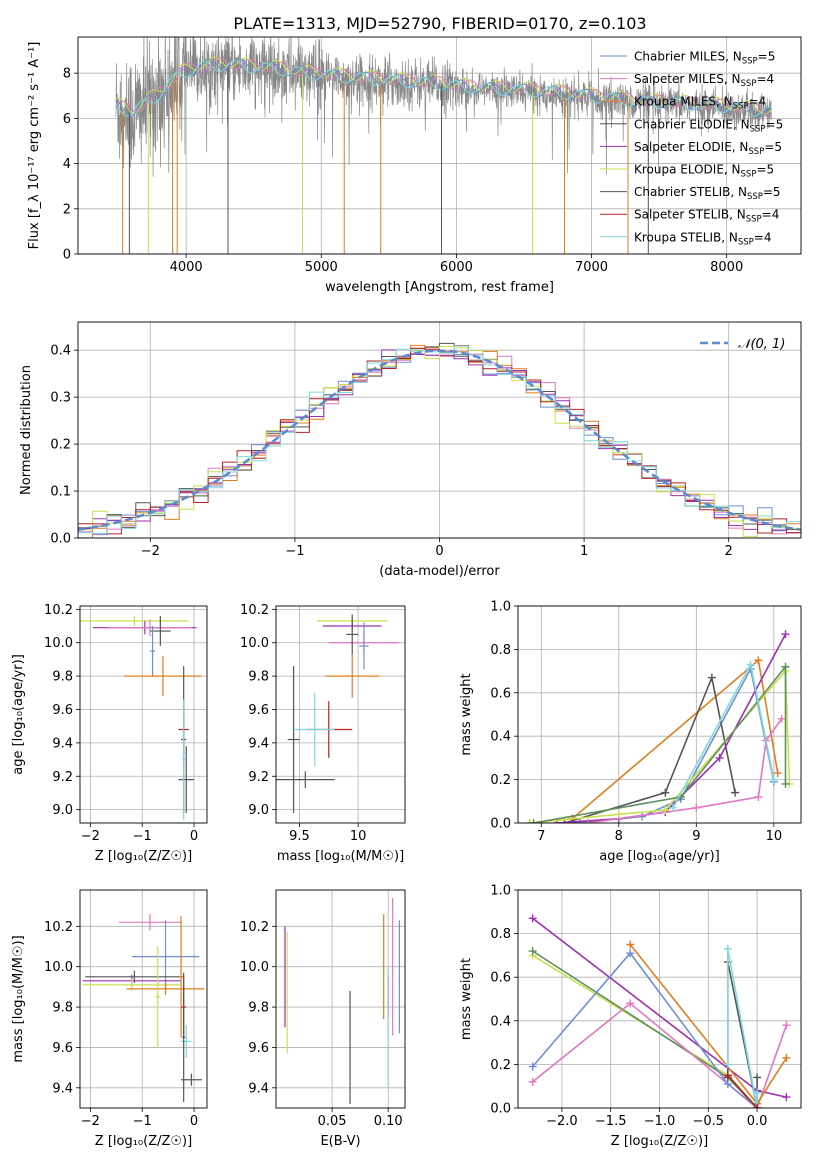  Describe the element at coordinates (611, 1121) in the screenshot. I see `x-tick-label: −1.5` at that location.